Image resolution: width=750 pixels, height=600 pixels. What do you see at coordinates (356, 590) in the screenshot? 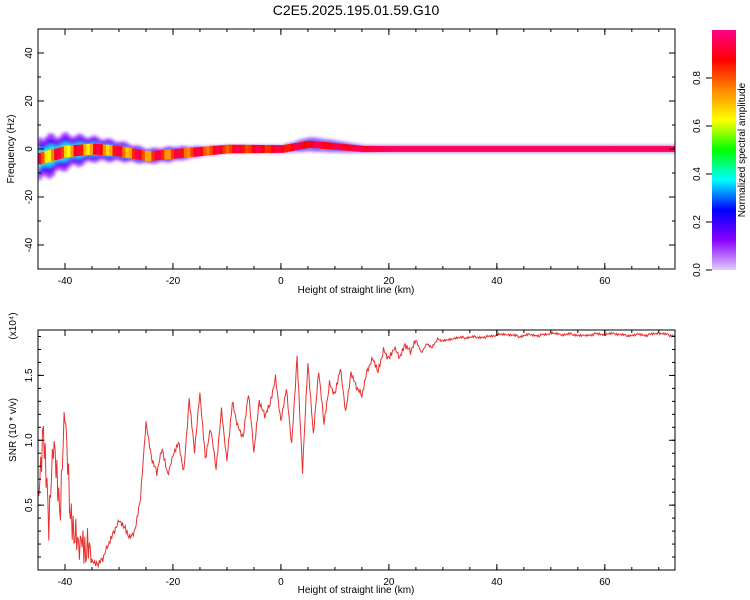
I see `snr-x-label: Height of straight line (km)` at bounding box center [356, 590].